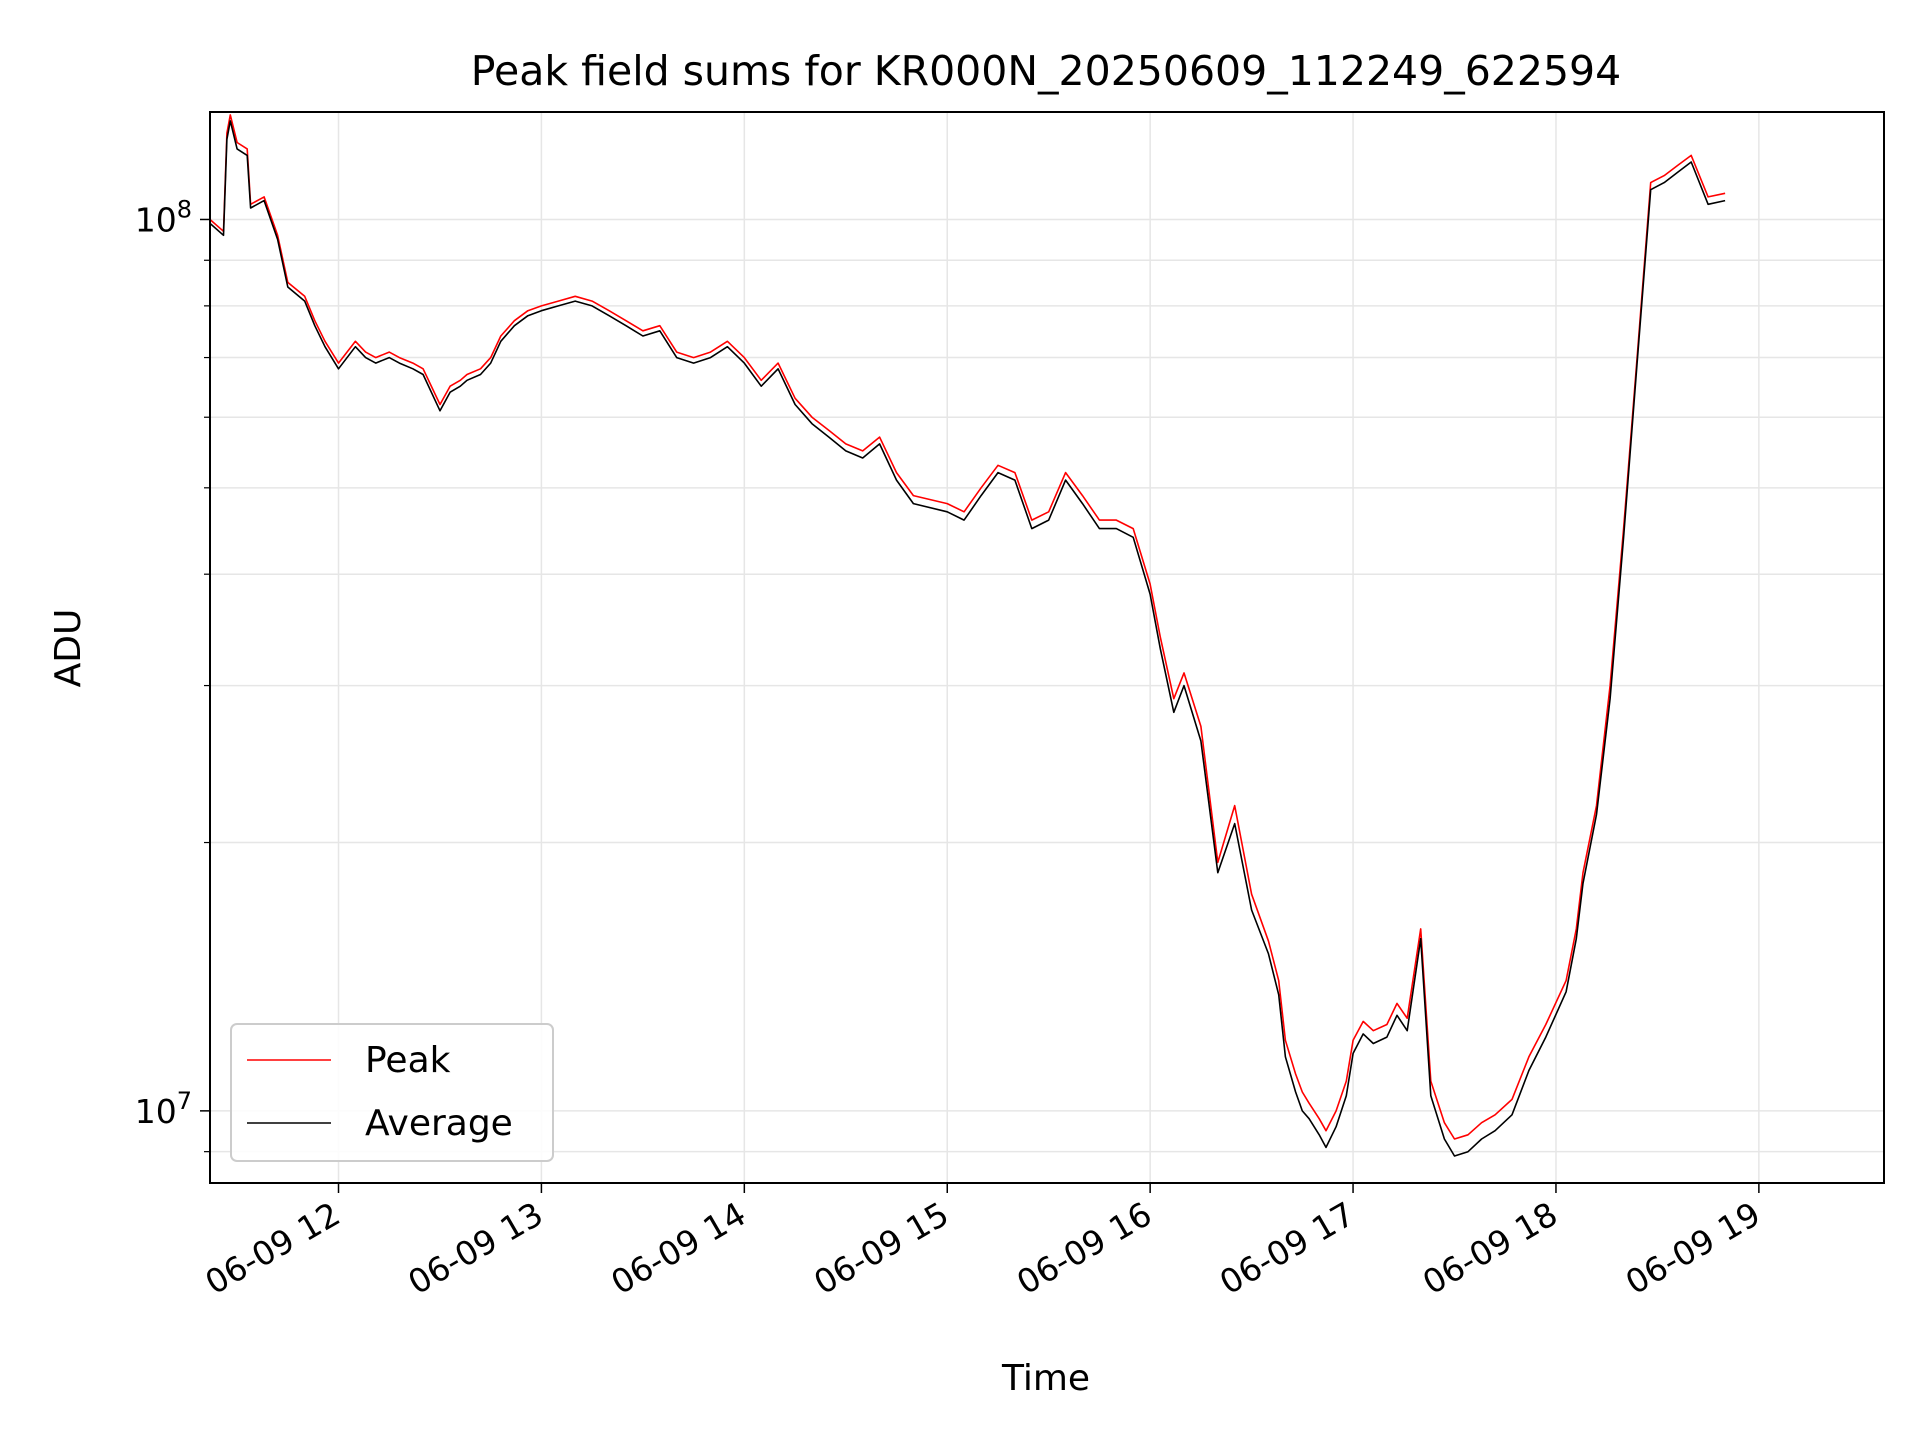  I want to click on legend-box, so click(392, 1092).